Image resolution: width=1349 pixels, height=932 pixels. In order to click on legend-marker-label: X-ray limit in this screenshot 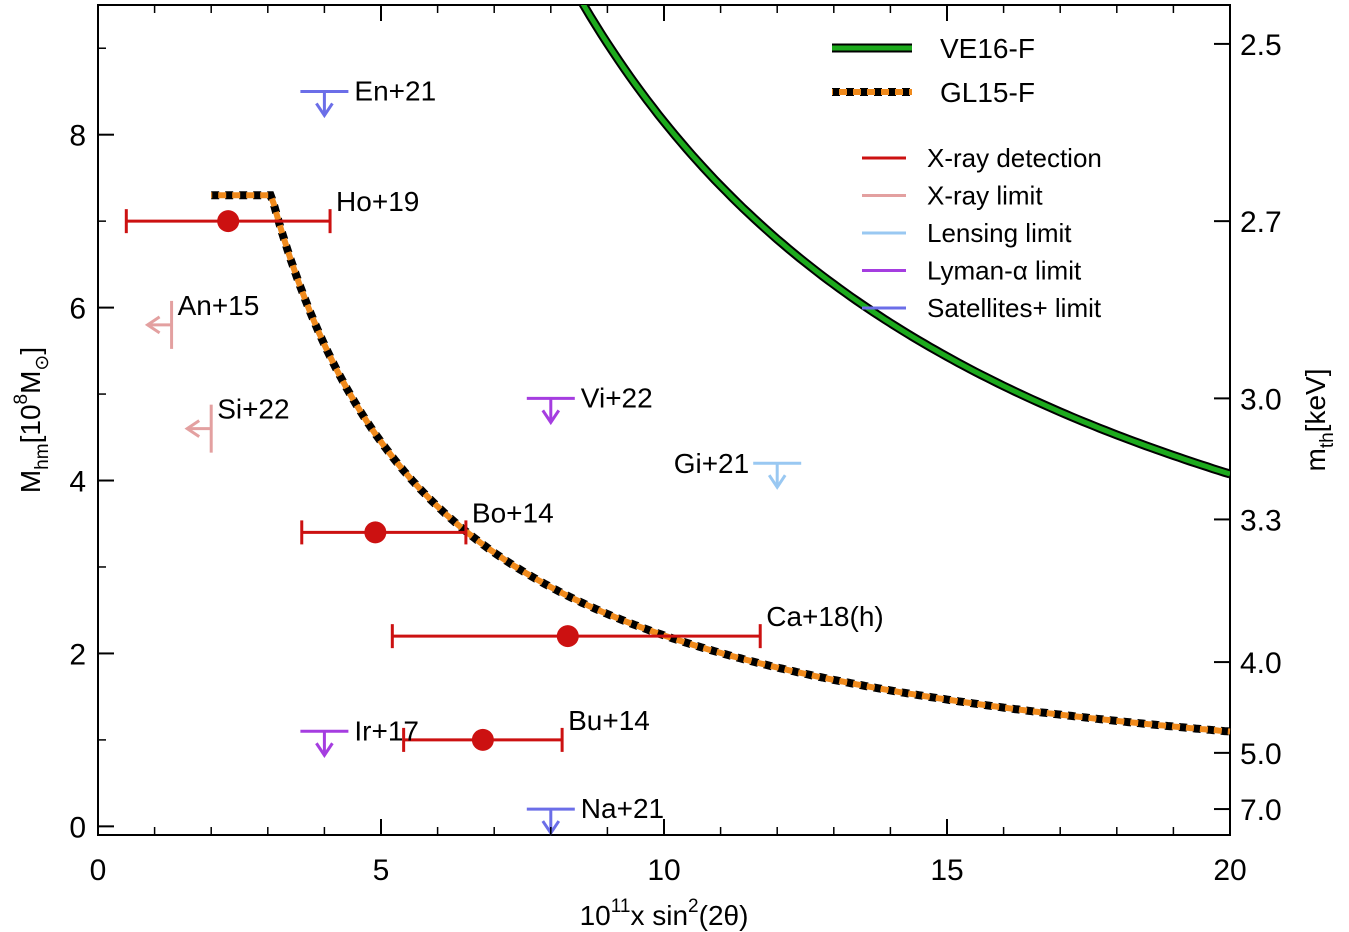, I will do `click(985, 196)`.